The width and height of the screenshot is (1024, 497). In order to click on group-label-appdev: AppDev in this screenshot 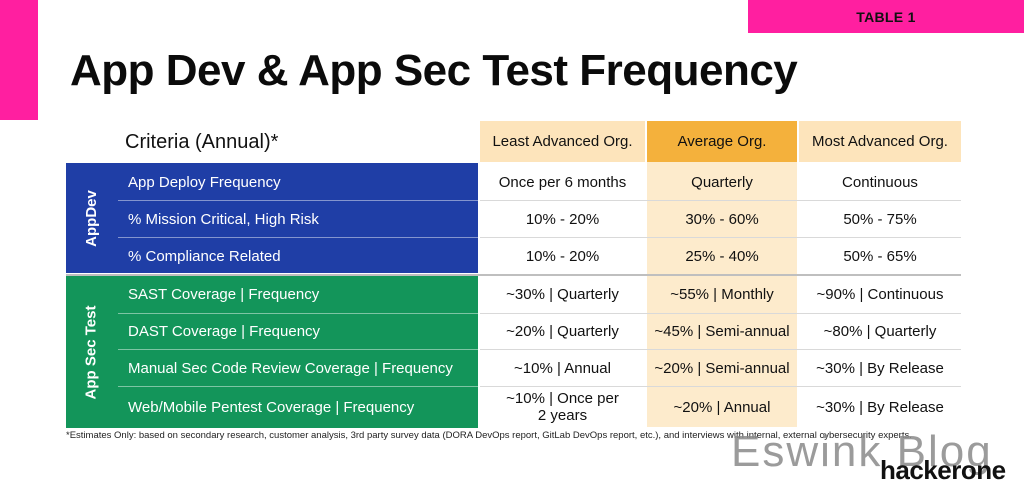, I will do `click(91, 218)`.